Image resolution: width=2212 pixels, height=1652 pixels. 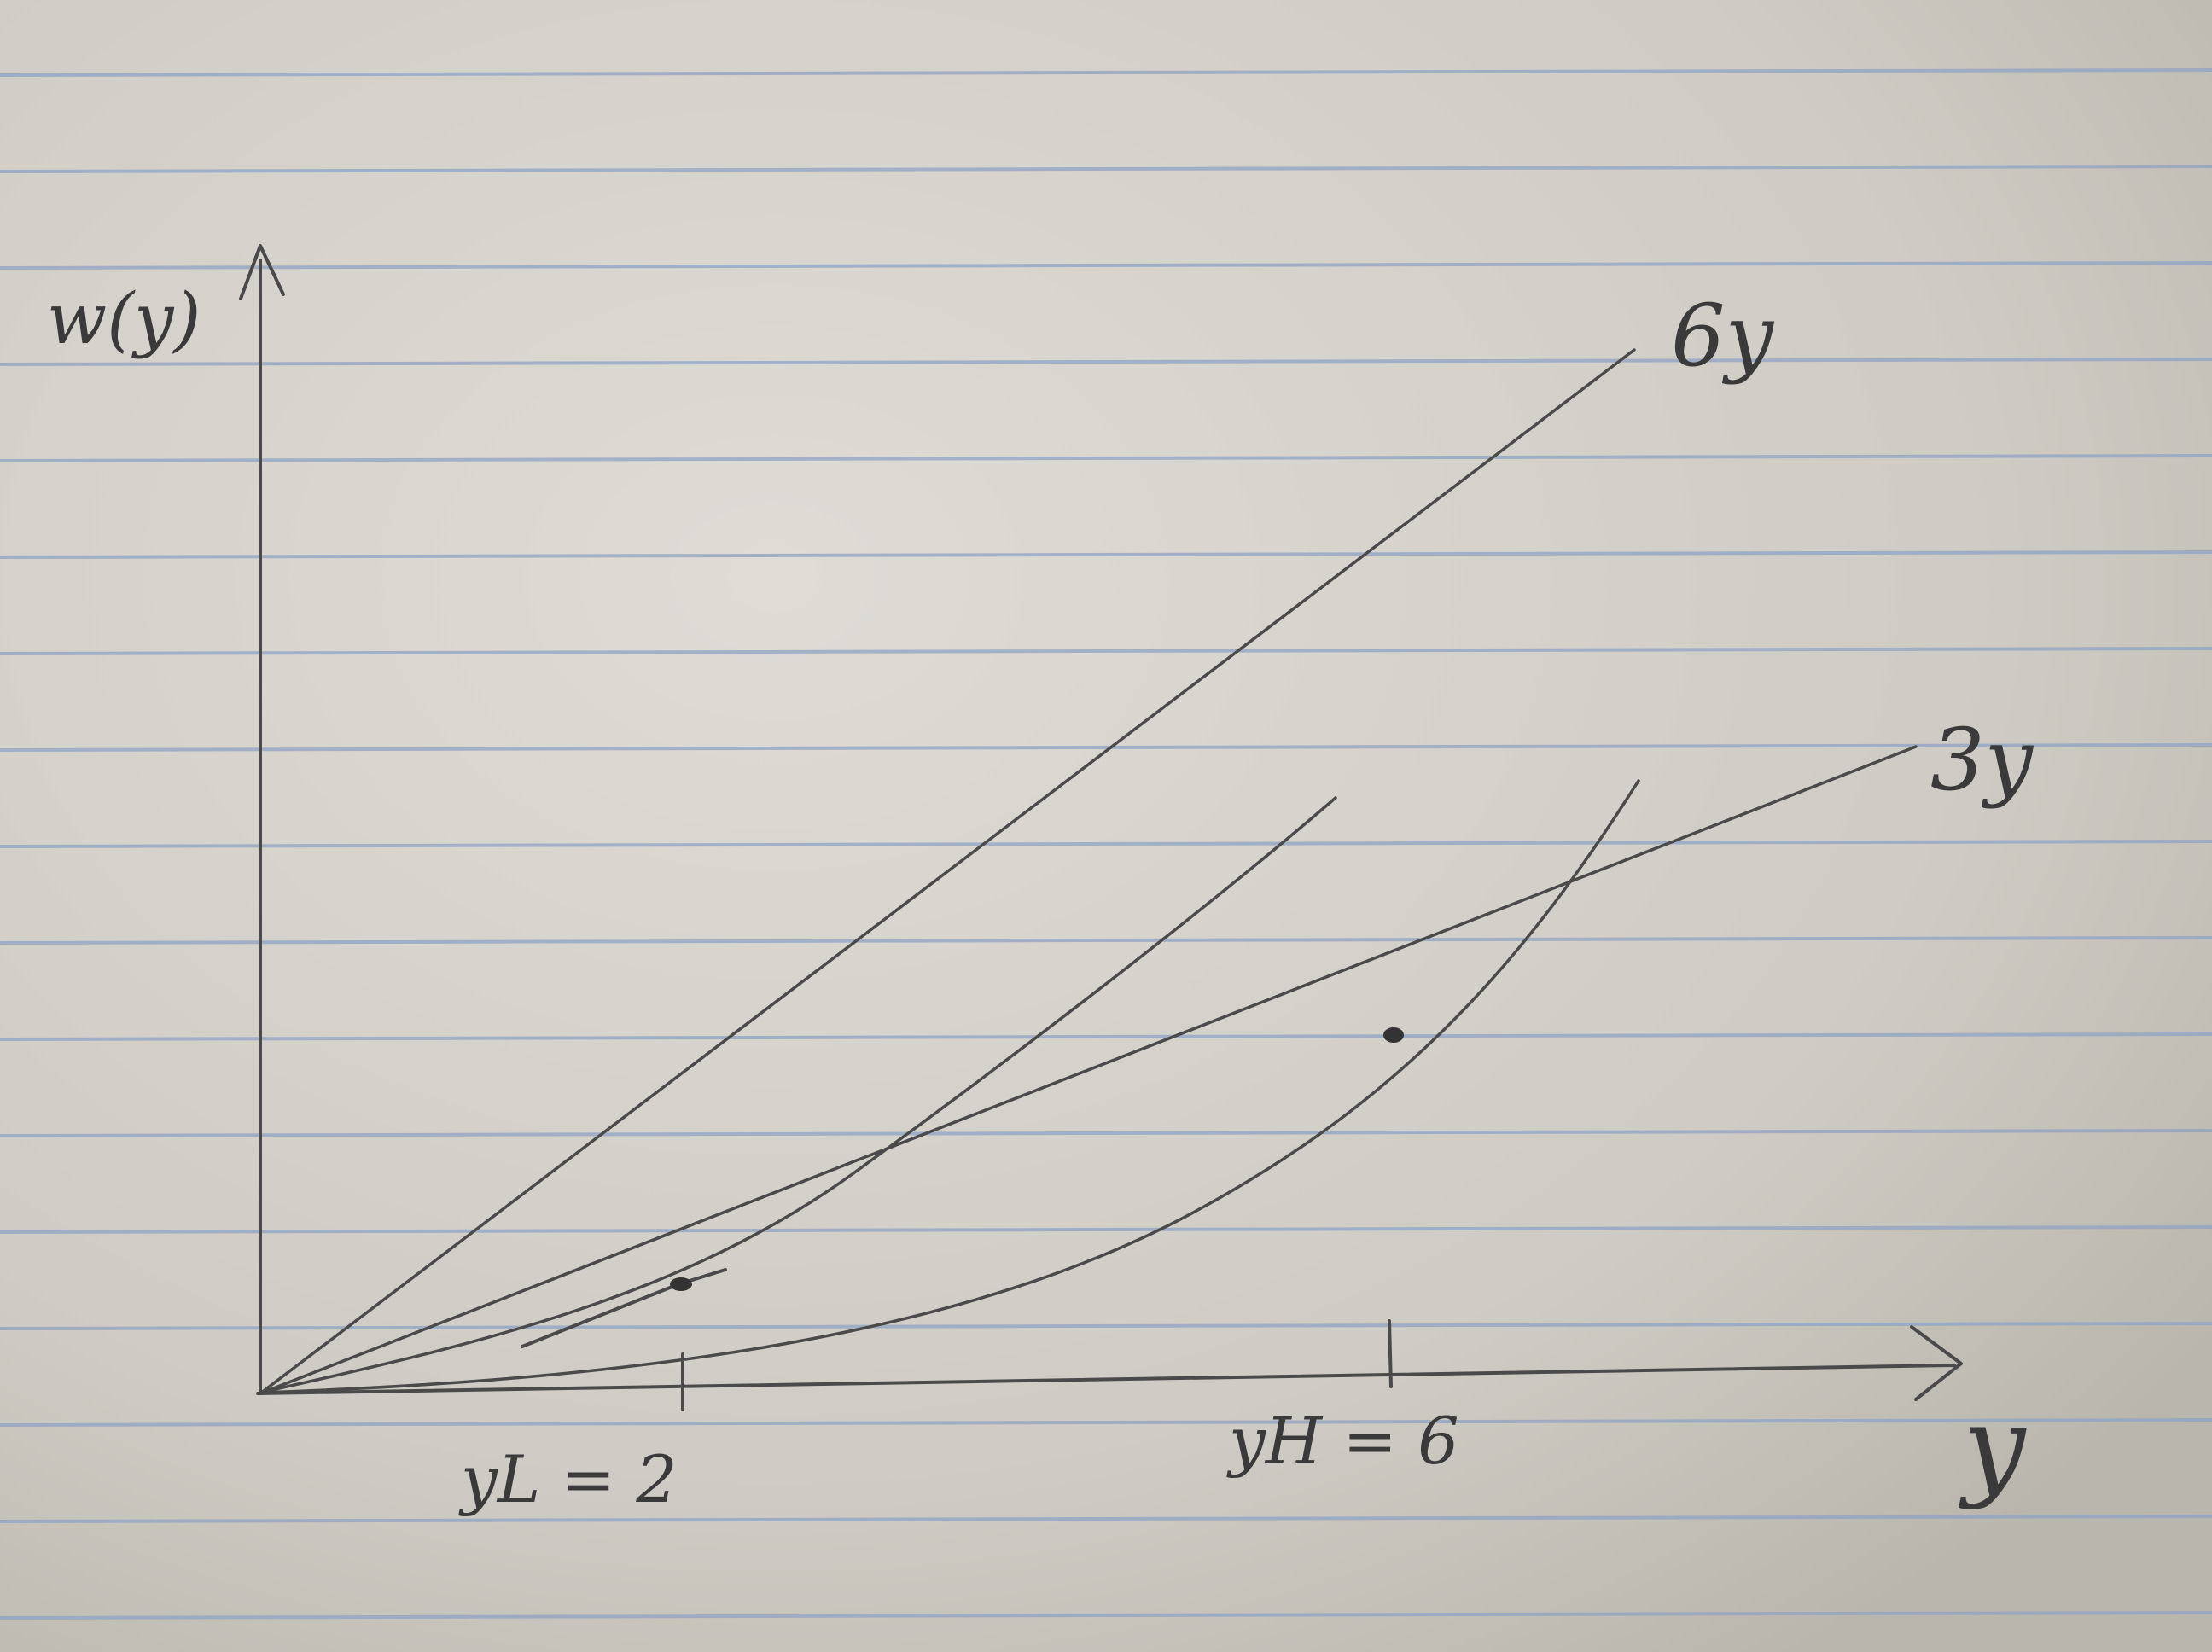 I want to click on y-axis-label: w(y), so click(x=124, y=319).